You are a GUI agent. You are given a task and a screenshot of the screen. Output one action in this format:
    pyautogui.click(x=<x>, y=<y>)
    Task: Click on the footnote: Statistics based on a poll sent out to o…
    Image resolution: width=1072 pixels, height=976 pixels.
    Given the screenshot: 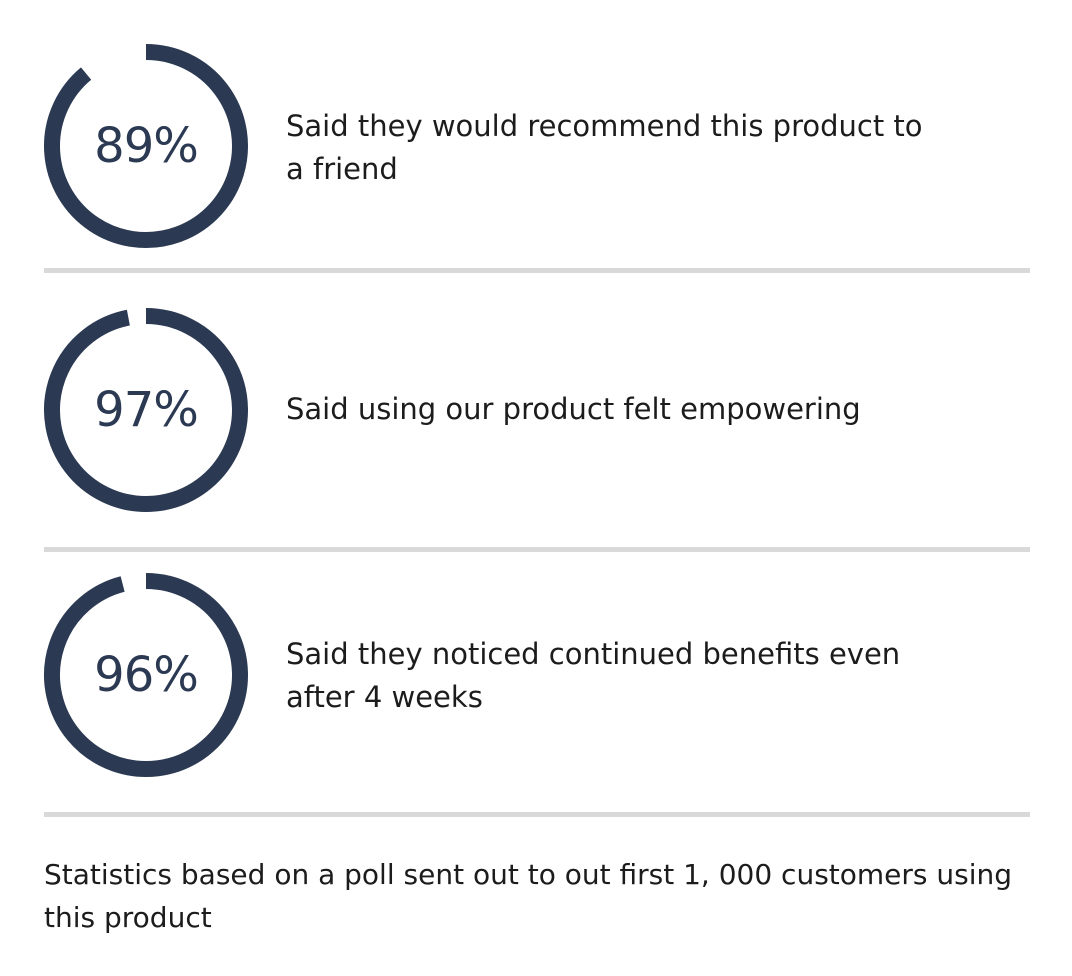 What is the action you would take?
    pyautogui.click(x=528, y=896)
    